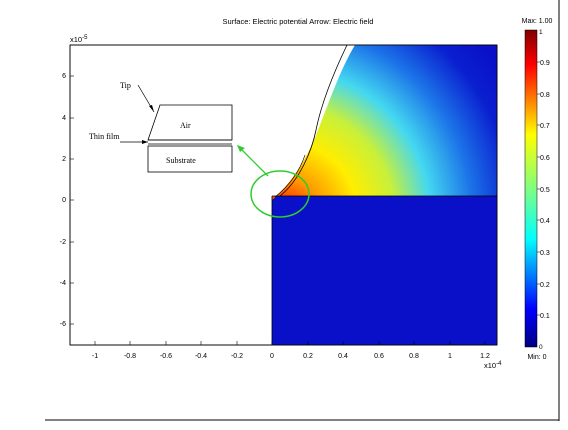  Describe the element at coordinates (181, 160) in the screenshot. I see `inset-substrate-label: Substrate` at that location.